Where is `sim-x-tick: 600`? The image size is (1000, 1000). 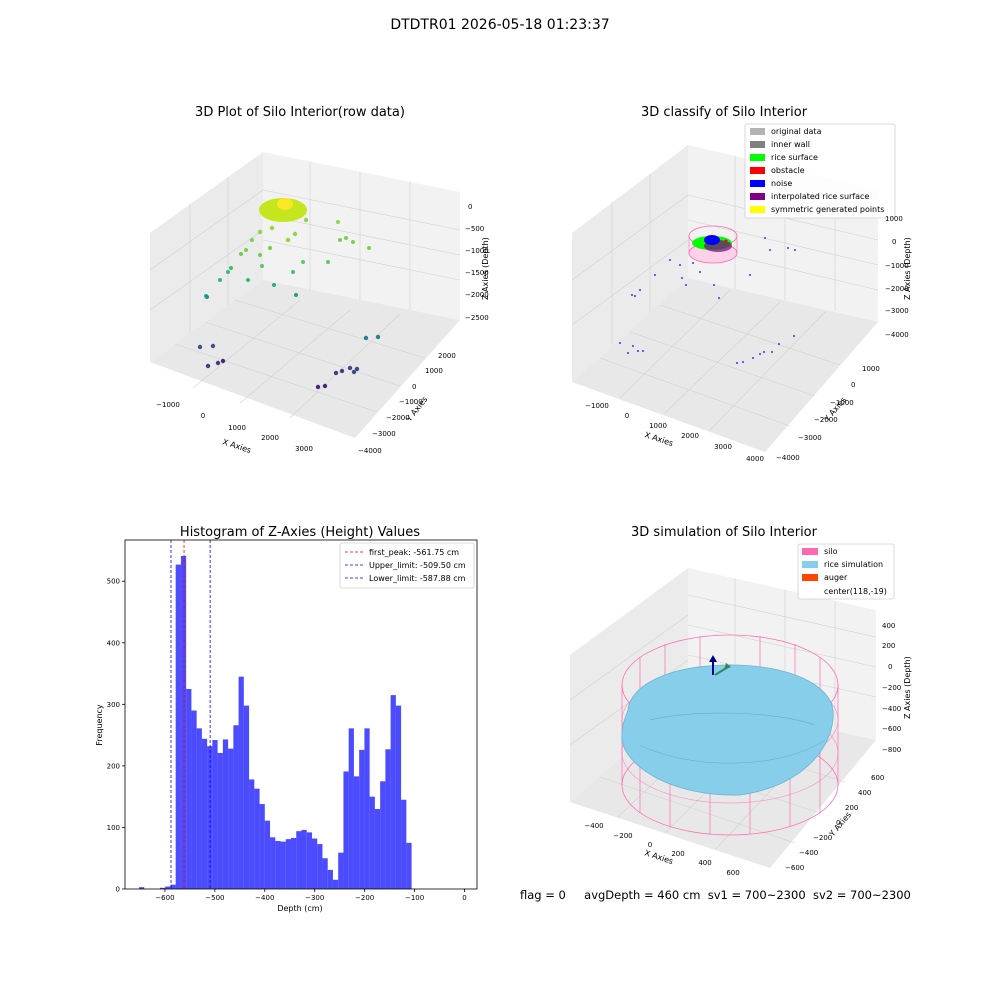 sim-x-tick: 600 is located at coordinates (732, 873).